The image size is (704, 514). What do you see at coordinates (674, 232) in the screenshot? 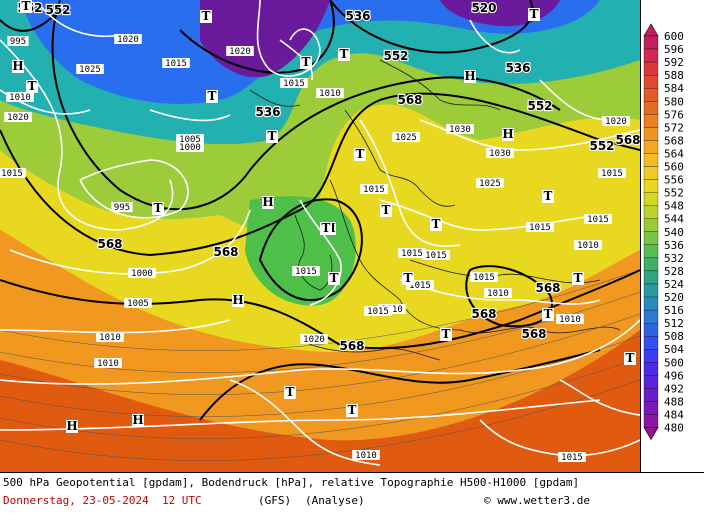
I see `legend-tick-label: 540` at bounding box center [674, 232].